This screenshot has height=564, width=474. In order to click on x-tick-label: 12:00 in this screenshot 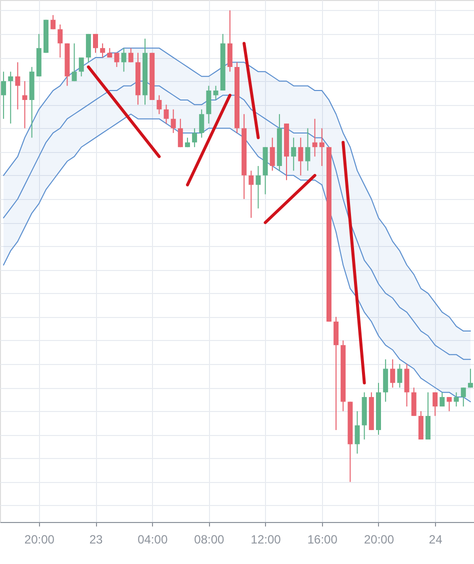, I will do `click(266, 539)`.